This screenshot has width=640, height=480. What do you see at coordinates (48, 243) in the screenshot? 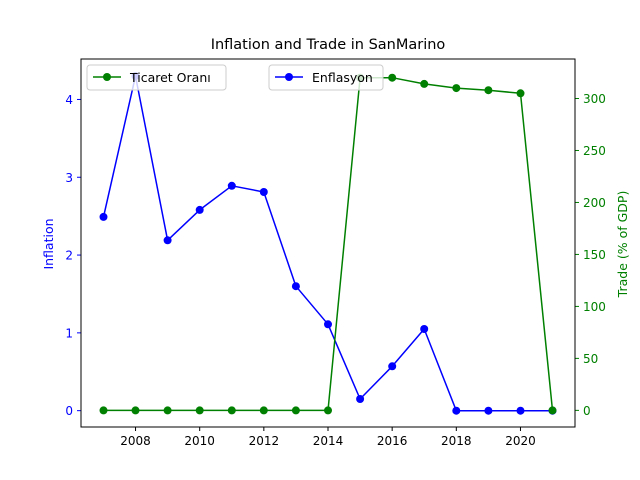
I see `left-axis-label: Inflation` at bounding box center [48, 243].